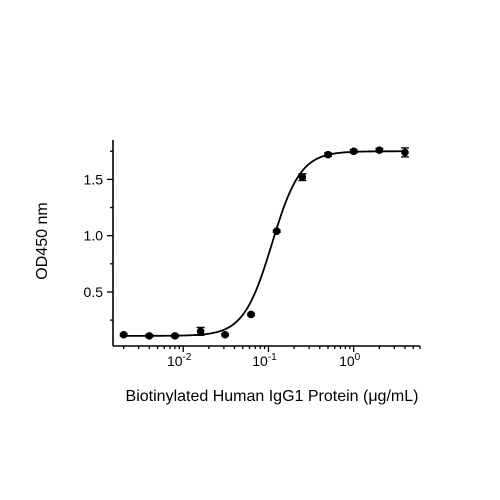 This screenshot has width=500, height=500. Describe the element at coordinates (94, 179) in the screenshot. I see `y-tick-label: 1.5` at that location.